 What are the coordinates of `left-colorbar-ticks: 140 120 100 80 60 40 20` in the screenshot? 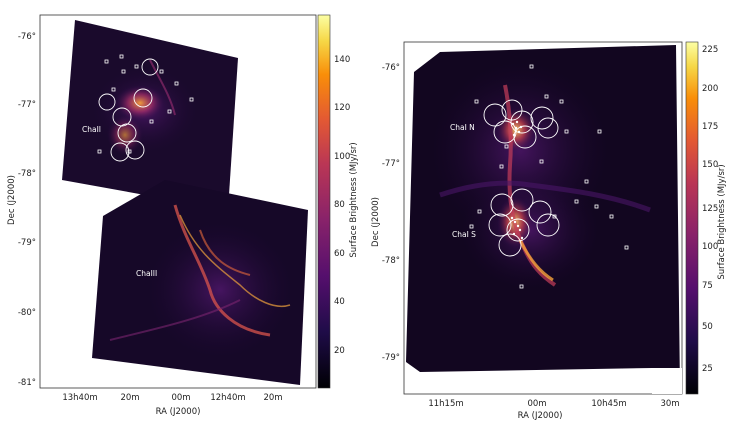 It's located at (342, 205).